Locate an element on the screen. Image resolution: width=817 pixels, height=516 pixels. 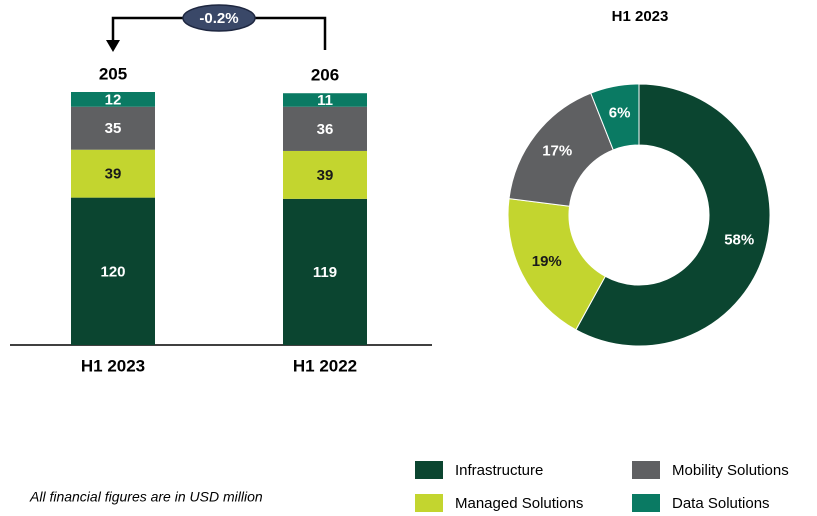
slice-label: 6% is located at coordinates (620, 112).